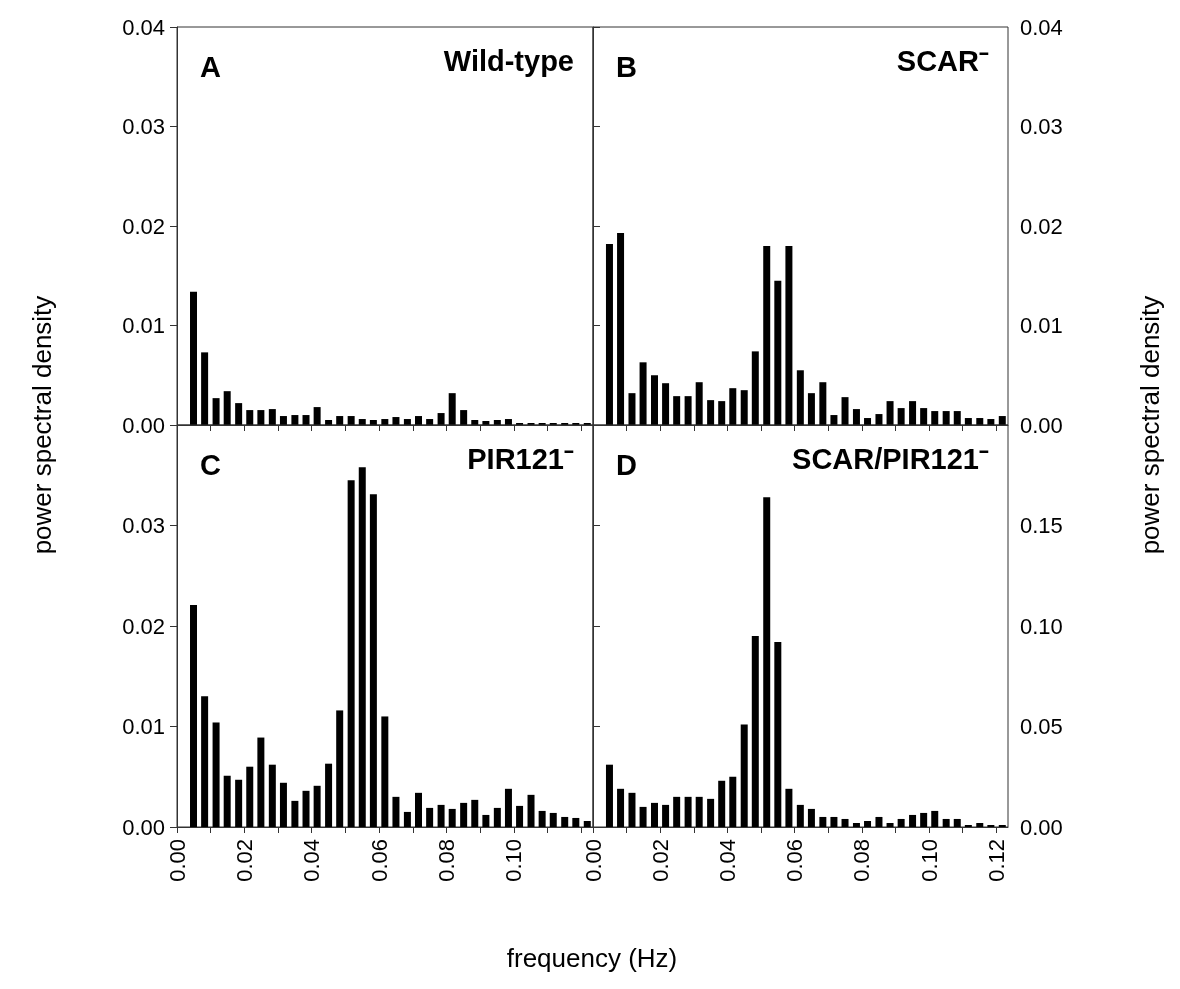 The image size is (1180, 989). I want to click on text: SCAR⁻, so click(942, 60).